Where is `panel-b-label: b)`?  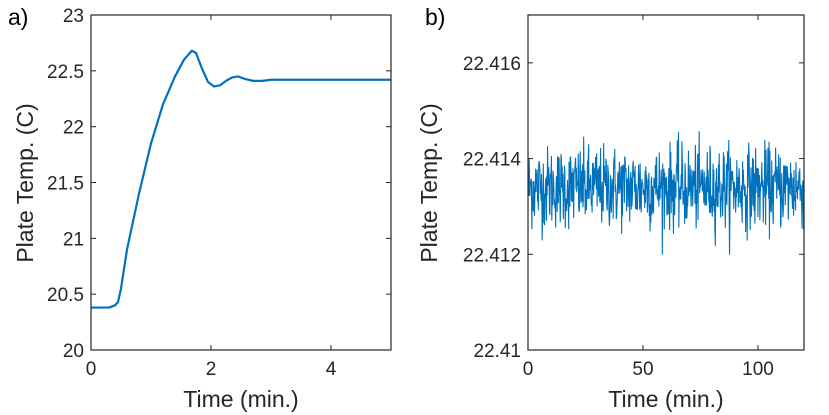
panel-b-label: b) is located at coordinates (435, 17).